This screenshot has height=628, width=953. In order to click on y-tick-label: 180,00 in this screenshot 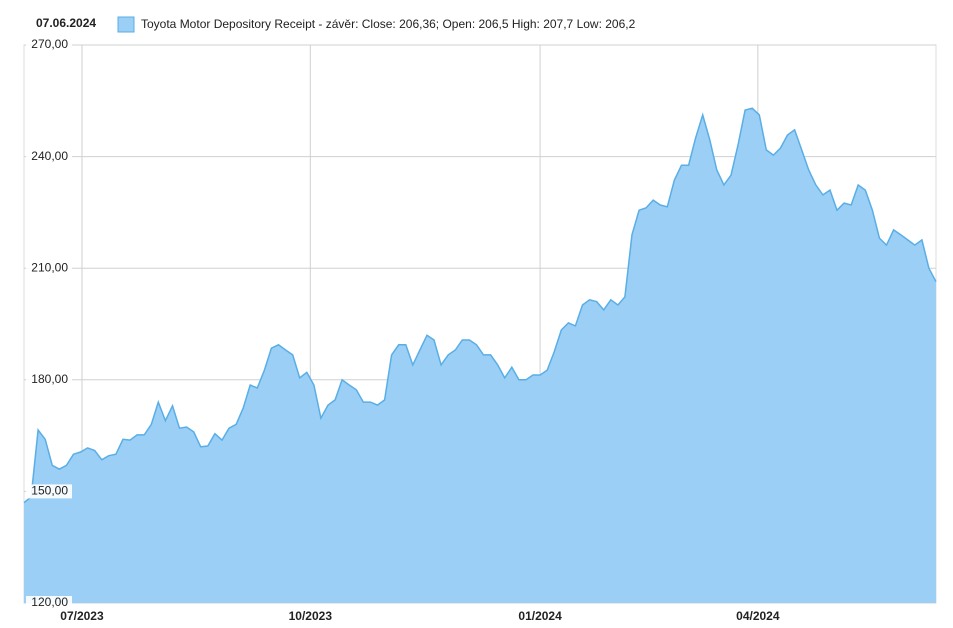, I will do `click(49, 379)`.